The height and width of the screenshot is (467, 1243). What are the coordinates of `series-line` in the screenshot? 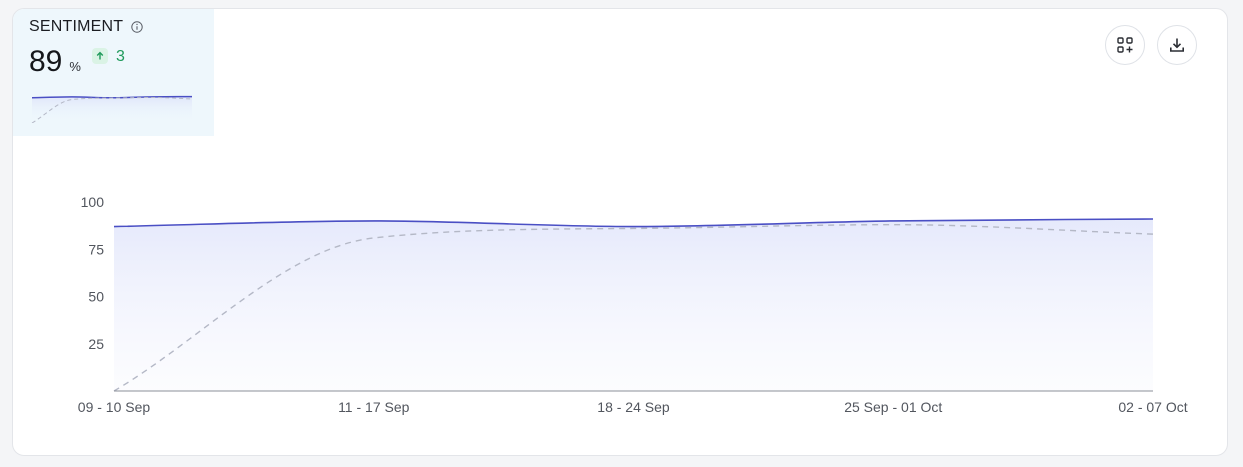 It's located at (633, 223).